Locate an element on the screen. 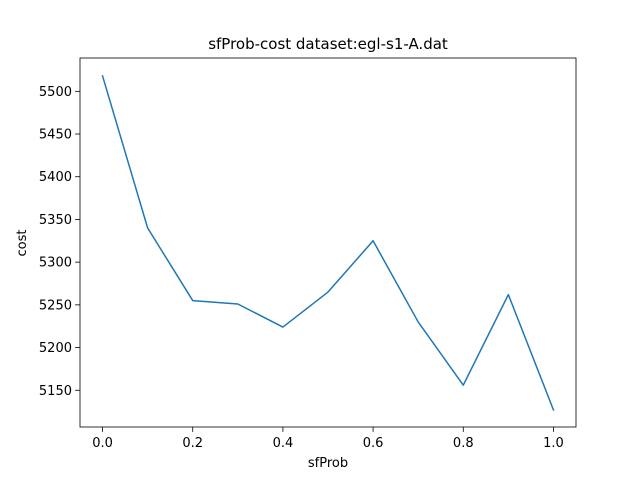 The width and height of the screenshot is (640, 480). y-tick-label: 5400 is located at coordinates (55, 177).